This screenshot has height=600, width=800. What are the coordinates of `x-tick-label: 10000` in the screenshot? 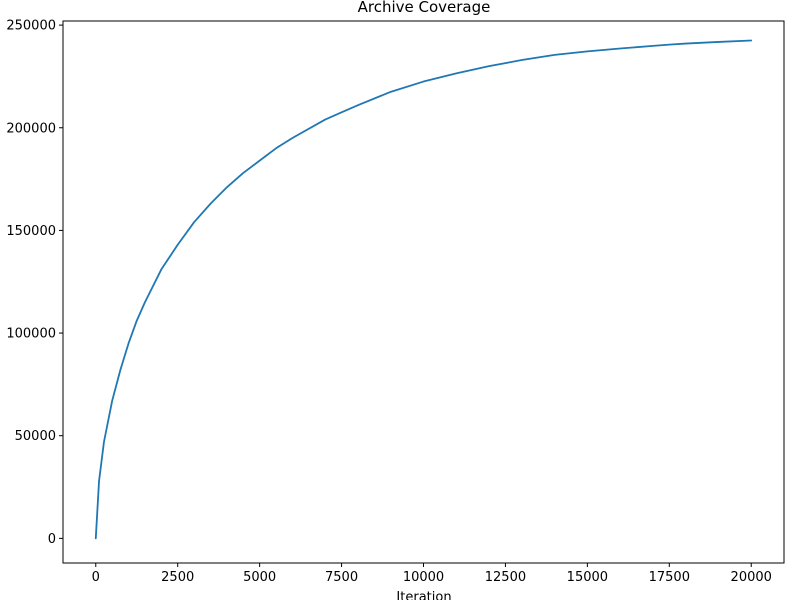 It's located at (423, 577).